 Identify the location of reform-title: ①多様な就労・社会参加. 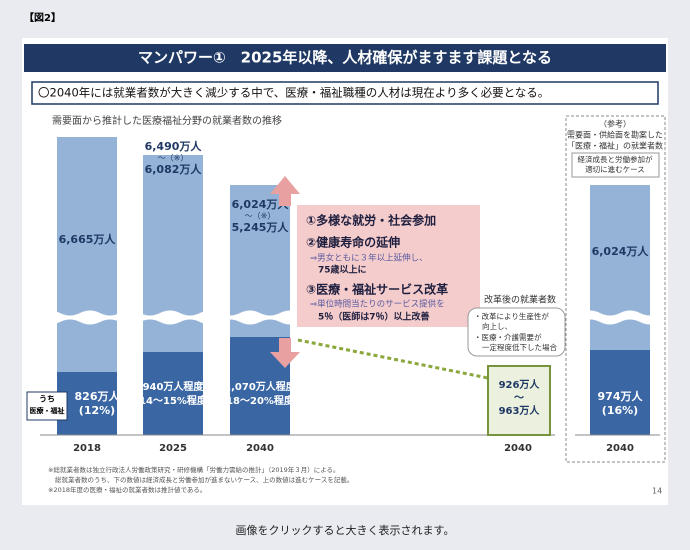
(371, 220).